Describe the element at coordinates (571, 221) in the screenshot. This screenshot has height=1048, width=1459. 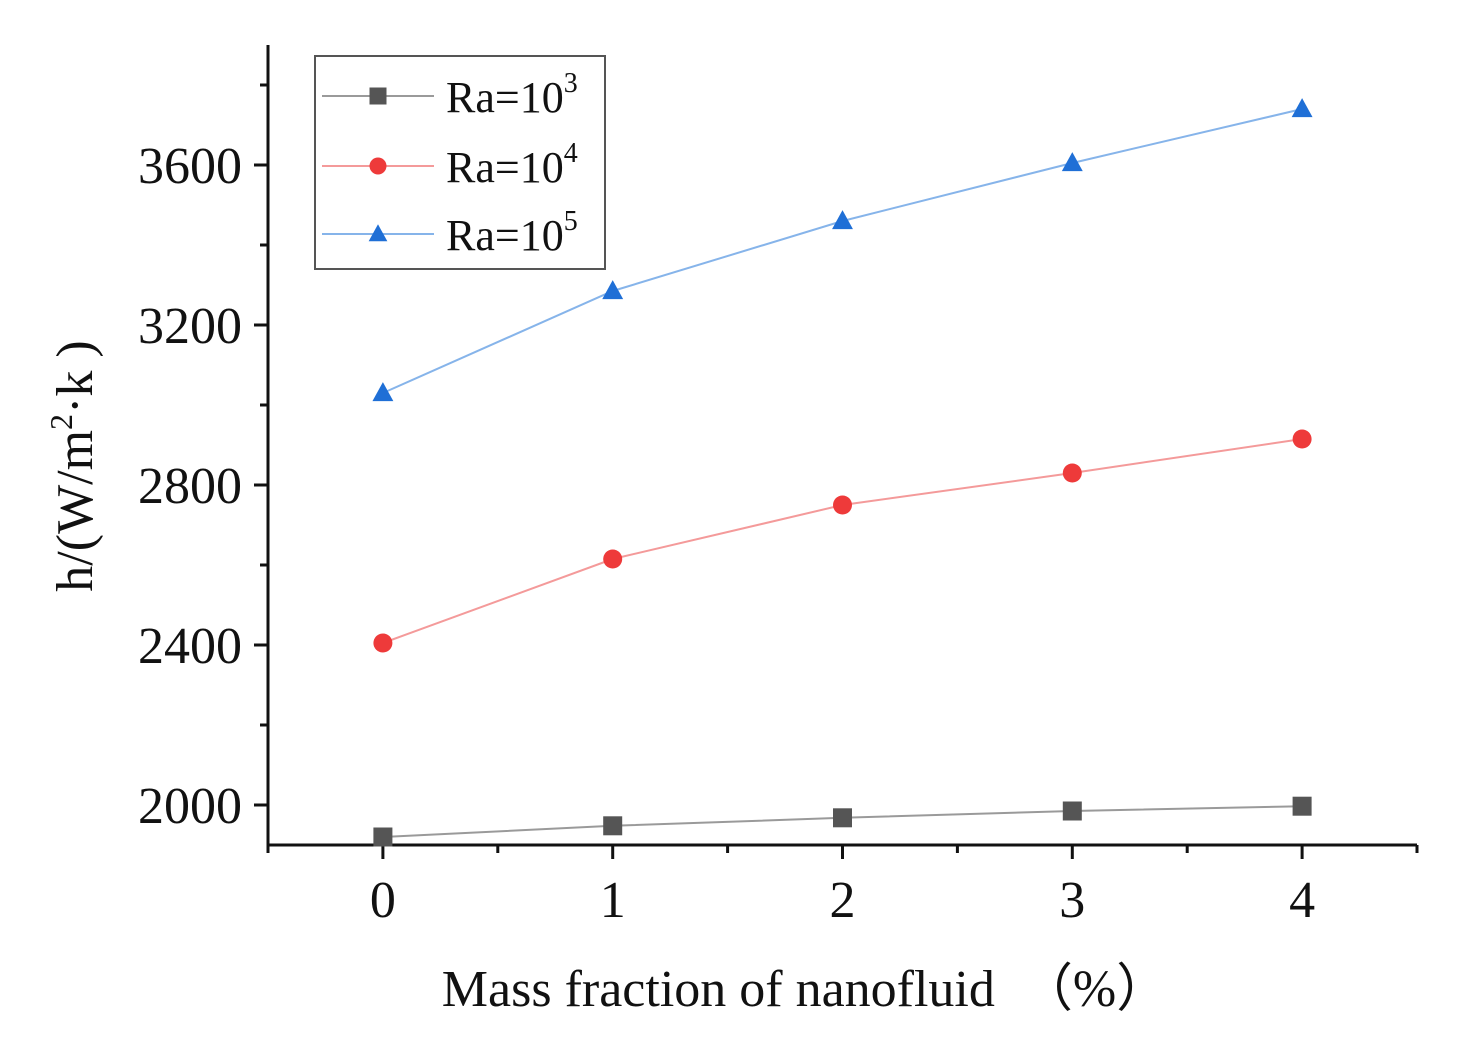
I see `legend-label-exponent: 5` at that location.